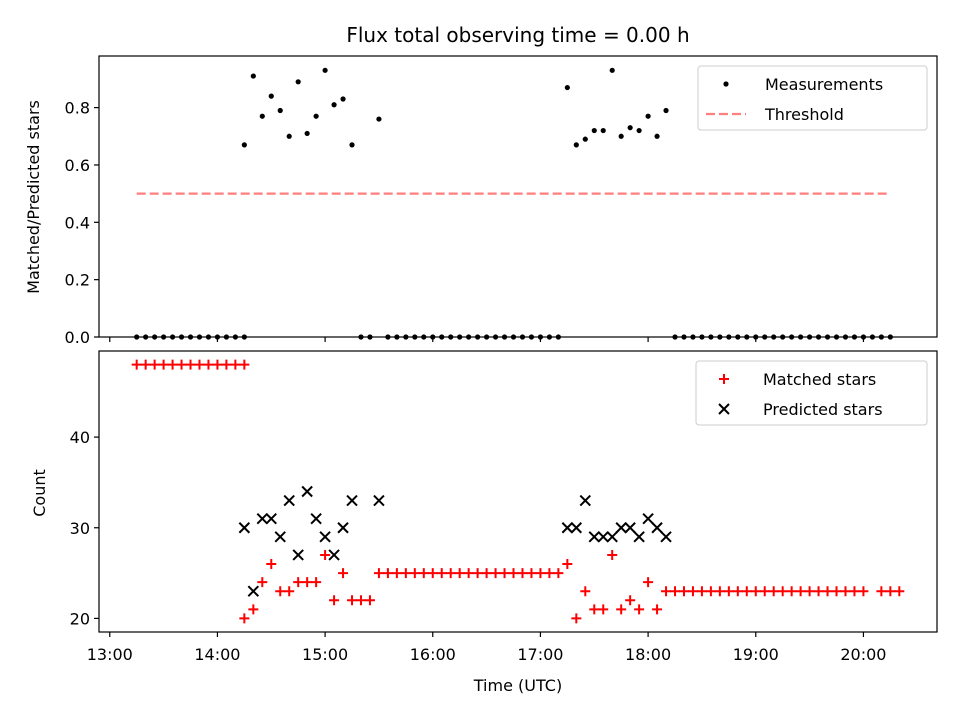 The height and width of the screenshot is (720, 960). What do you see at coordinates (39, 493) in the screenshot?
I see `bottom-y-axis-label: Count` at bounding box center [39, 493].